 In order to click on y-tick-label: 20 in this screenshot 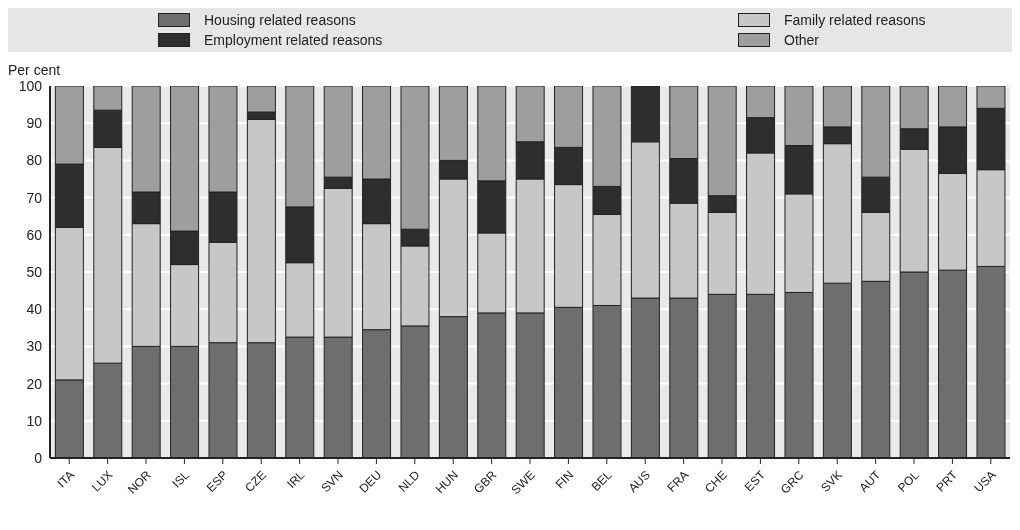, I will do `click(34, 383)`.